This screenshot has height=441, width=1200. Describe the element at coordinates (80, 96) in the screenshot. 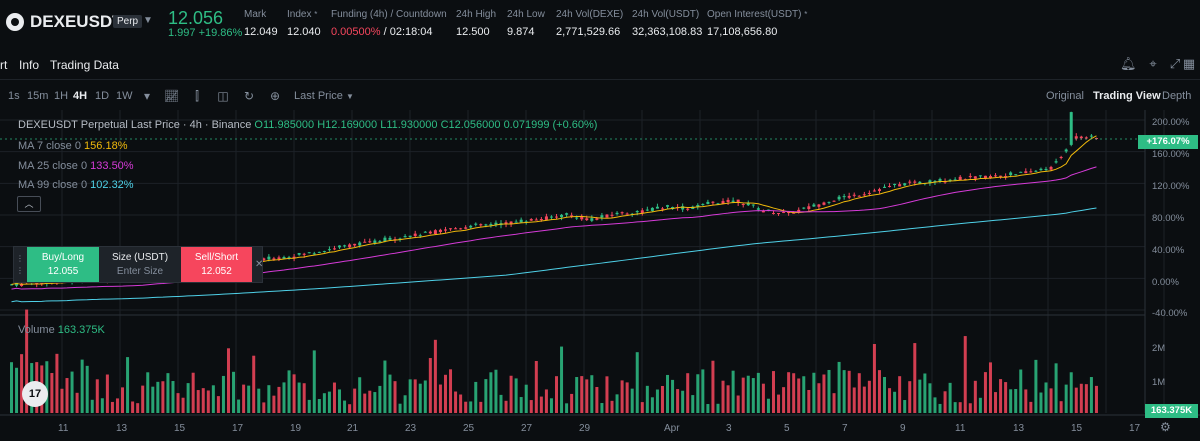

I see `timeframe-4h: 4H` at that location.